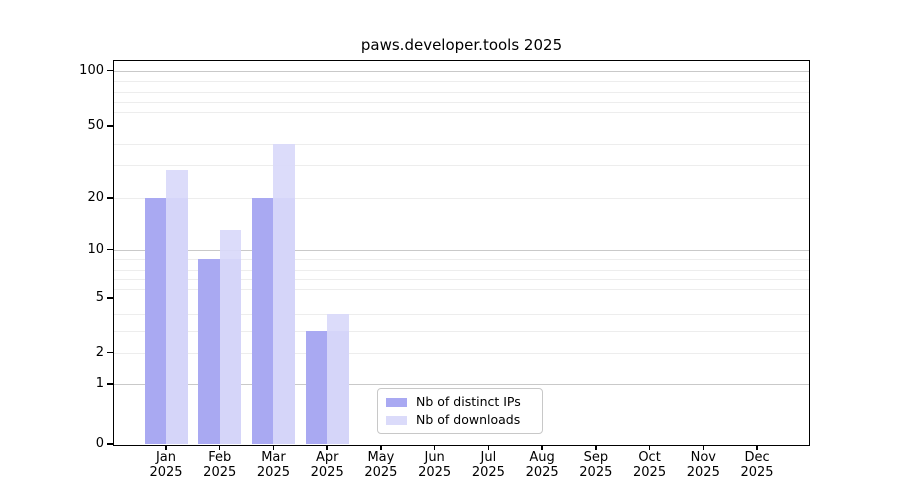  I want to click on x-tick-label-oct: Oct 2025, so click(650, 465).